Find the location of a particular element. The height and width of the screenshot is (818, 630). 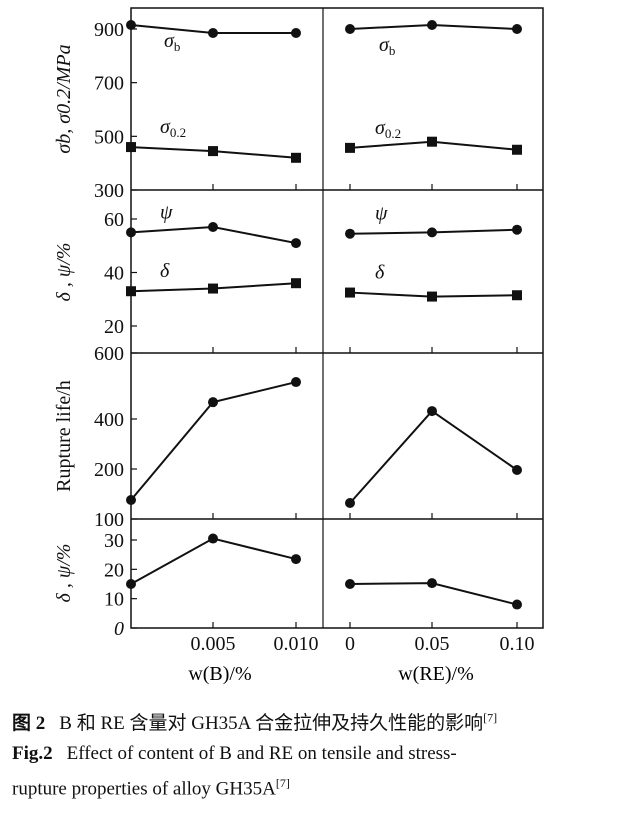

x-tick-label: 0.010 is located at coordinates (296, 644).